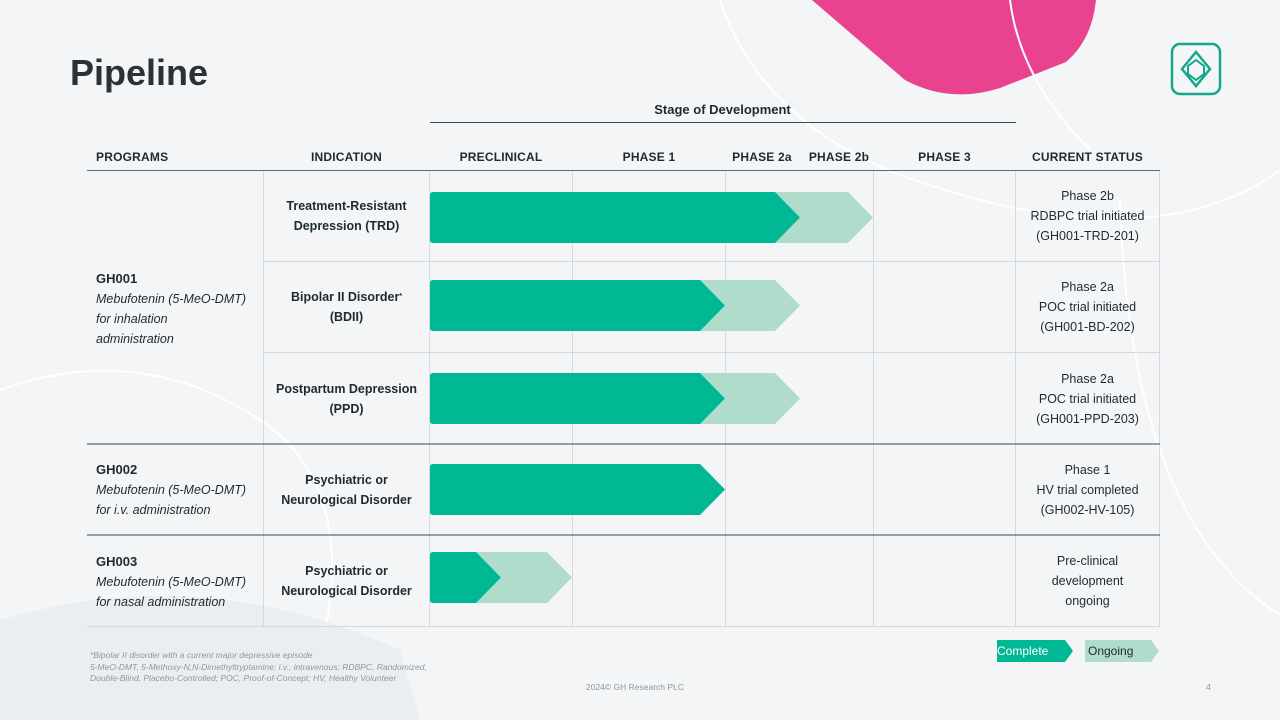 The width and height of the screenshot is (1280, 720). I want to click on header-indication: INDICATION, so click(346, 157).